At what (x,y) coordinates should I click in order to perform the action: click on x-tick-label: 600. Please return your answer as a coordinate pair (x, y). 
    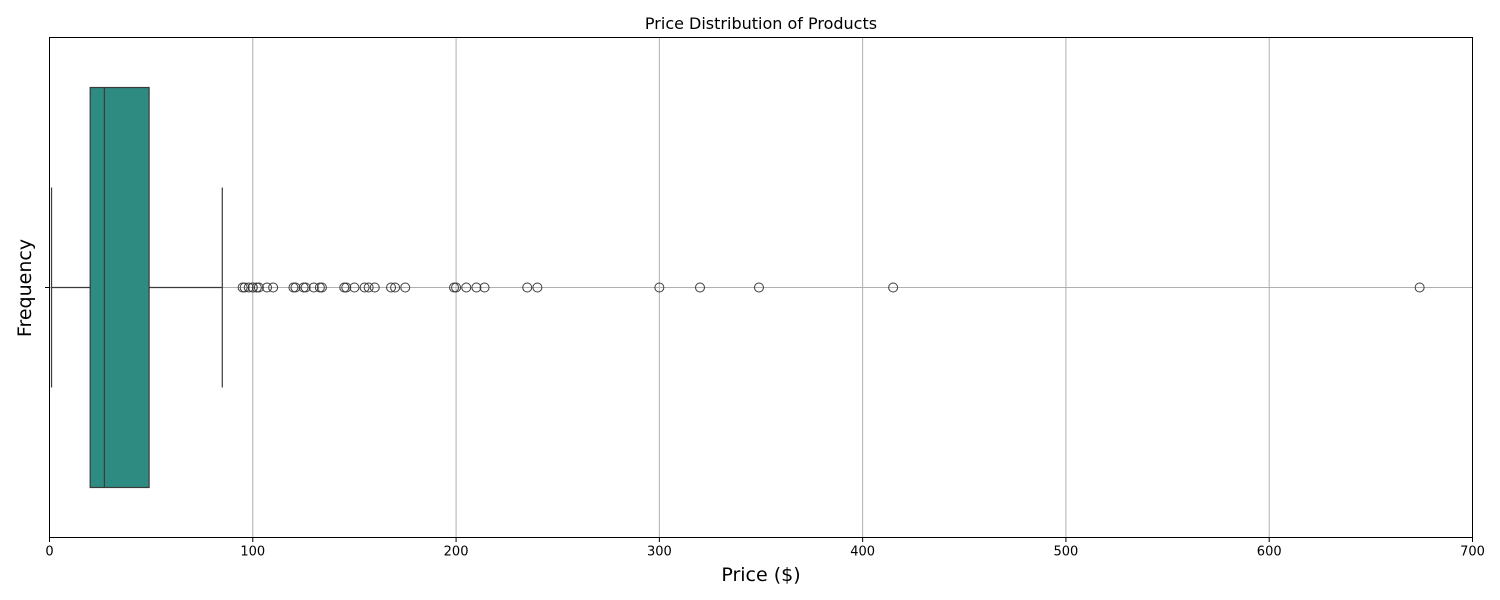
    Looking at the image, I should click on (1269, 552).